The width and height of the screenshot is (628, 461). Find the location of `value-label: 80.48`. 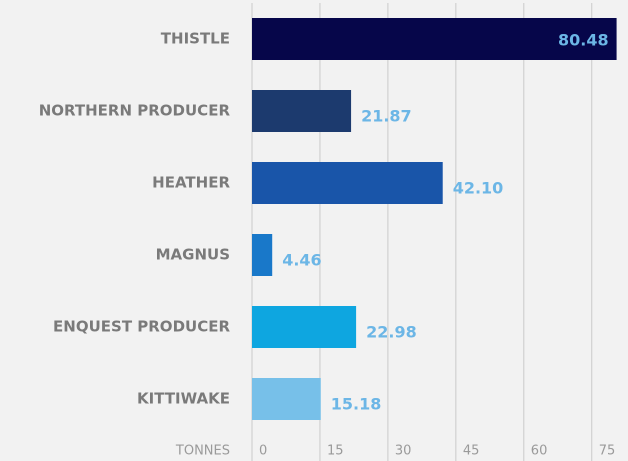

value-label: 80.48 is located at coordinates (583, 40).